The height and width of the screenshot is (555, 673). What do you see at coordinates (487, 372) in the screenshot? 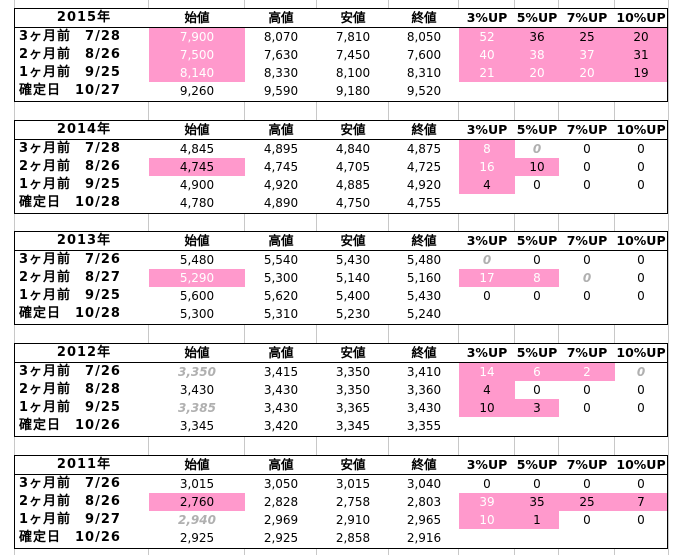
I see `cell-3pct: 14` at bounding box center [487, 372].